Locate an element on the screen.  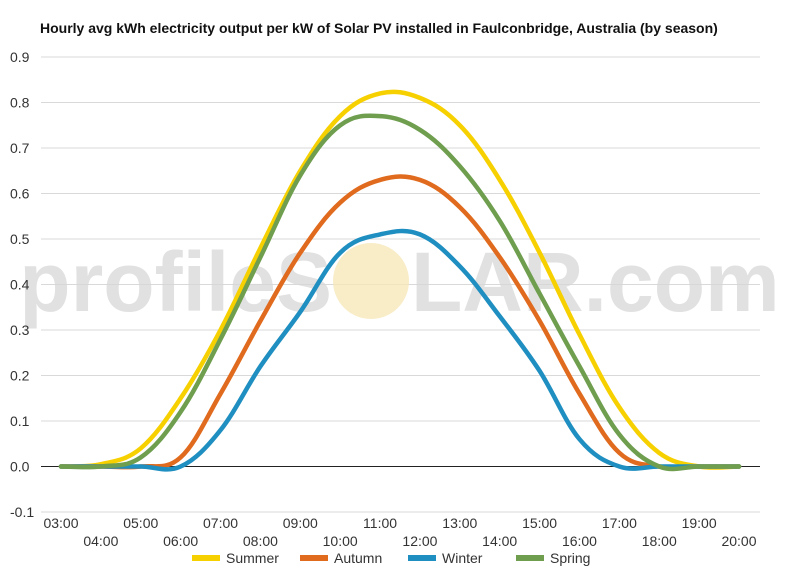
y-tick-label: 0.4 is located at coordinates (20, 285).